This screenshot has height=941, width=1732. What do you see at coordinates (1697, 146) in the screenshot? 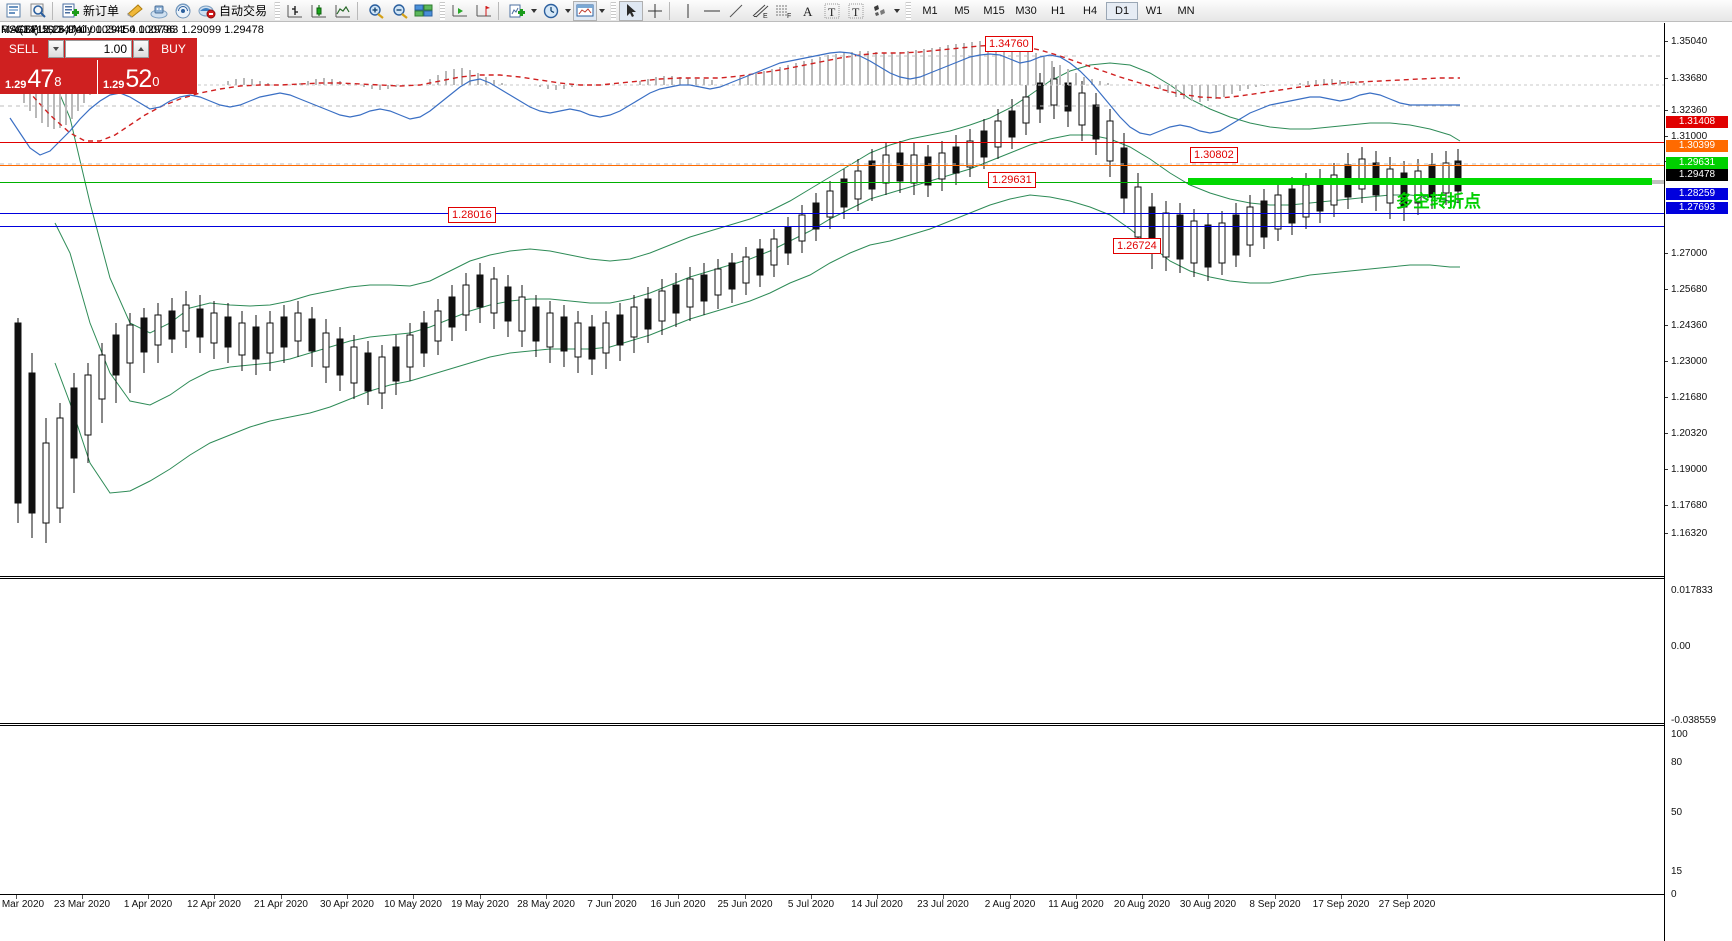
I see `price-box-resistance-130399: 1.30399` at bounding box center [1697, 146].